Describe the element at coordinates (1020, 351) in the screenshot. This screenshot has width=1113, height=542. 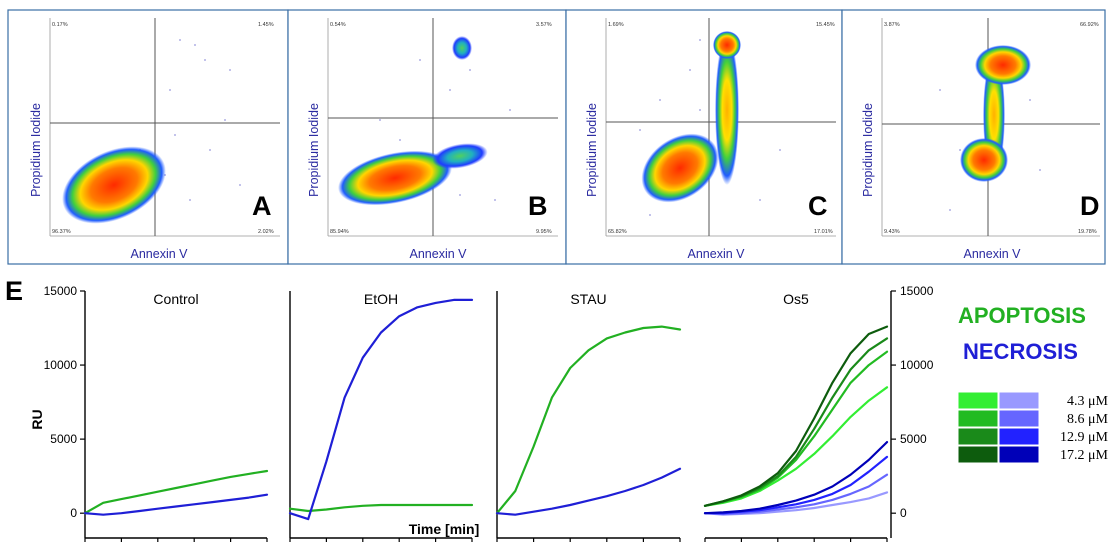
I see `legend-necrosis: NECROSIS` at that location.